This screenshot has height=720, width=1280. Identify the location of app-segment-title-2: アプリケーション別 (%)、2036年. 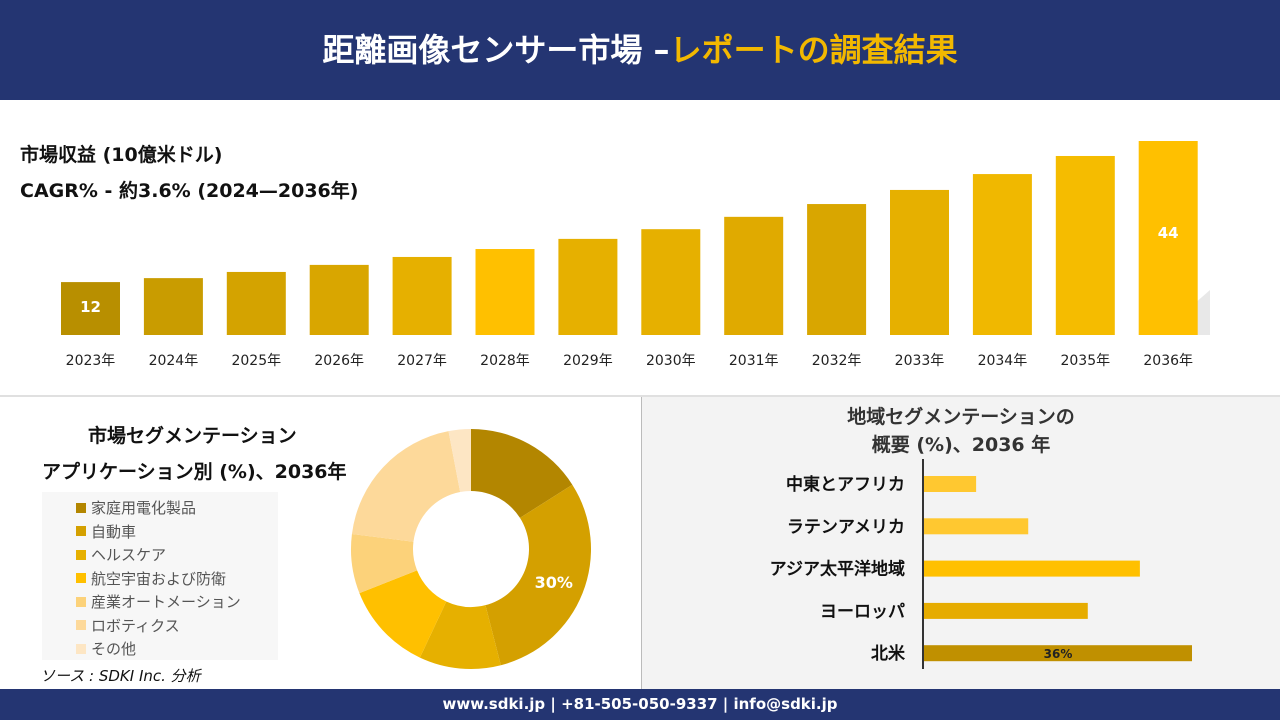
(194, 472).